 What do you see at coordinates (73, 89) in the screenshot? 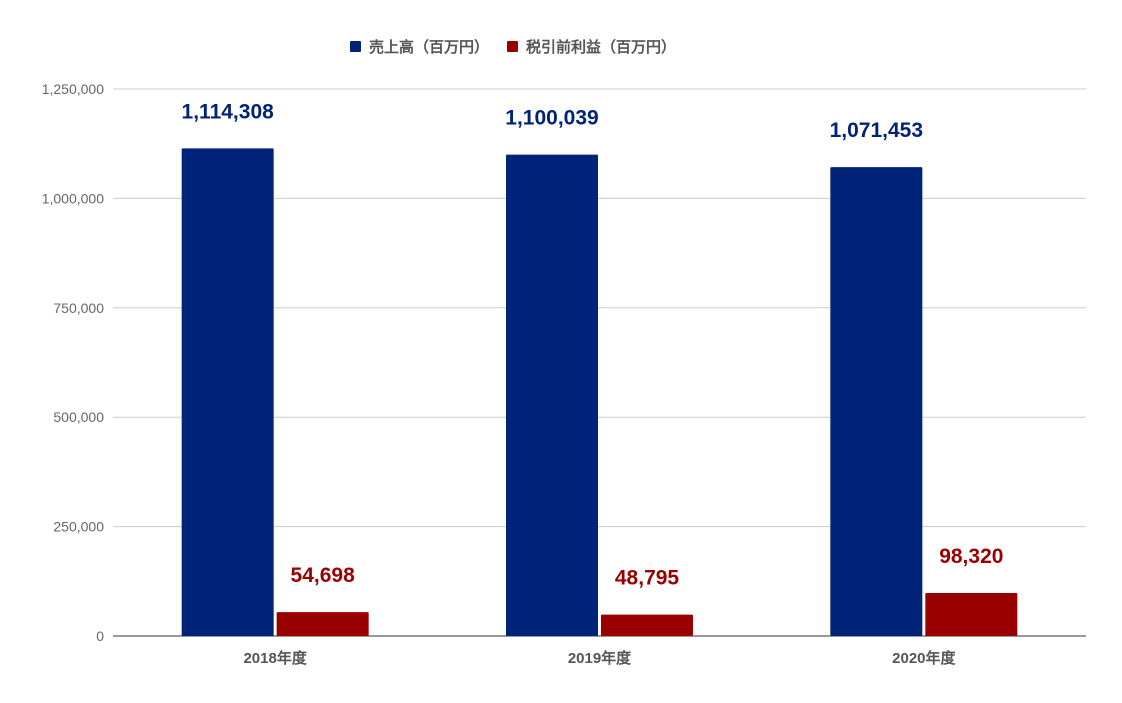
I see `y-tick-label: 1,250,000` at bounding box center [73, 89].